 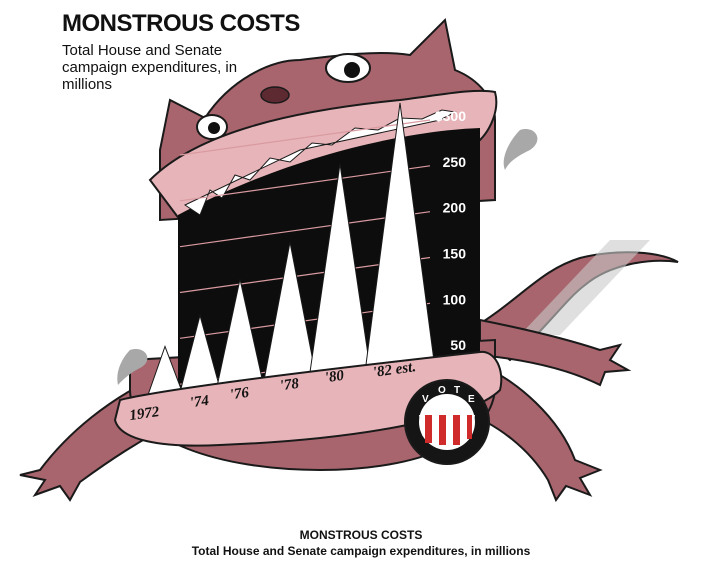 I want to click on vote-letter: O, so click(x=442, y=390).